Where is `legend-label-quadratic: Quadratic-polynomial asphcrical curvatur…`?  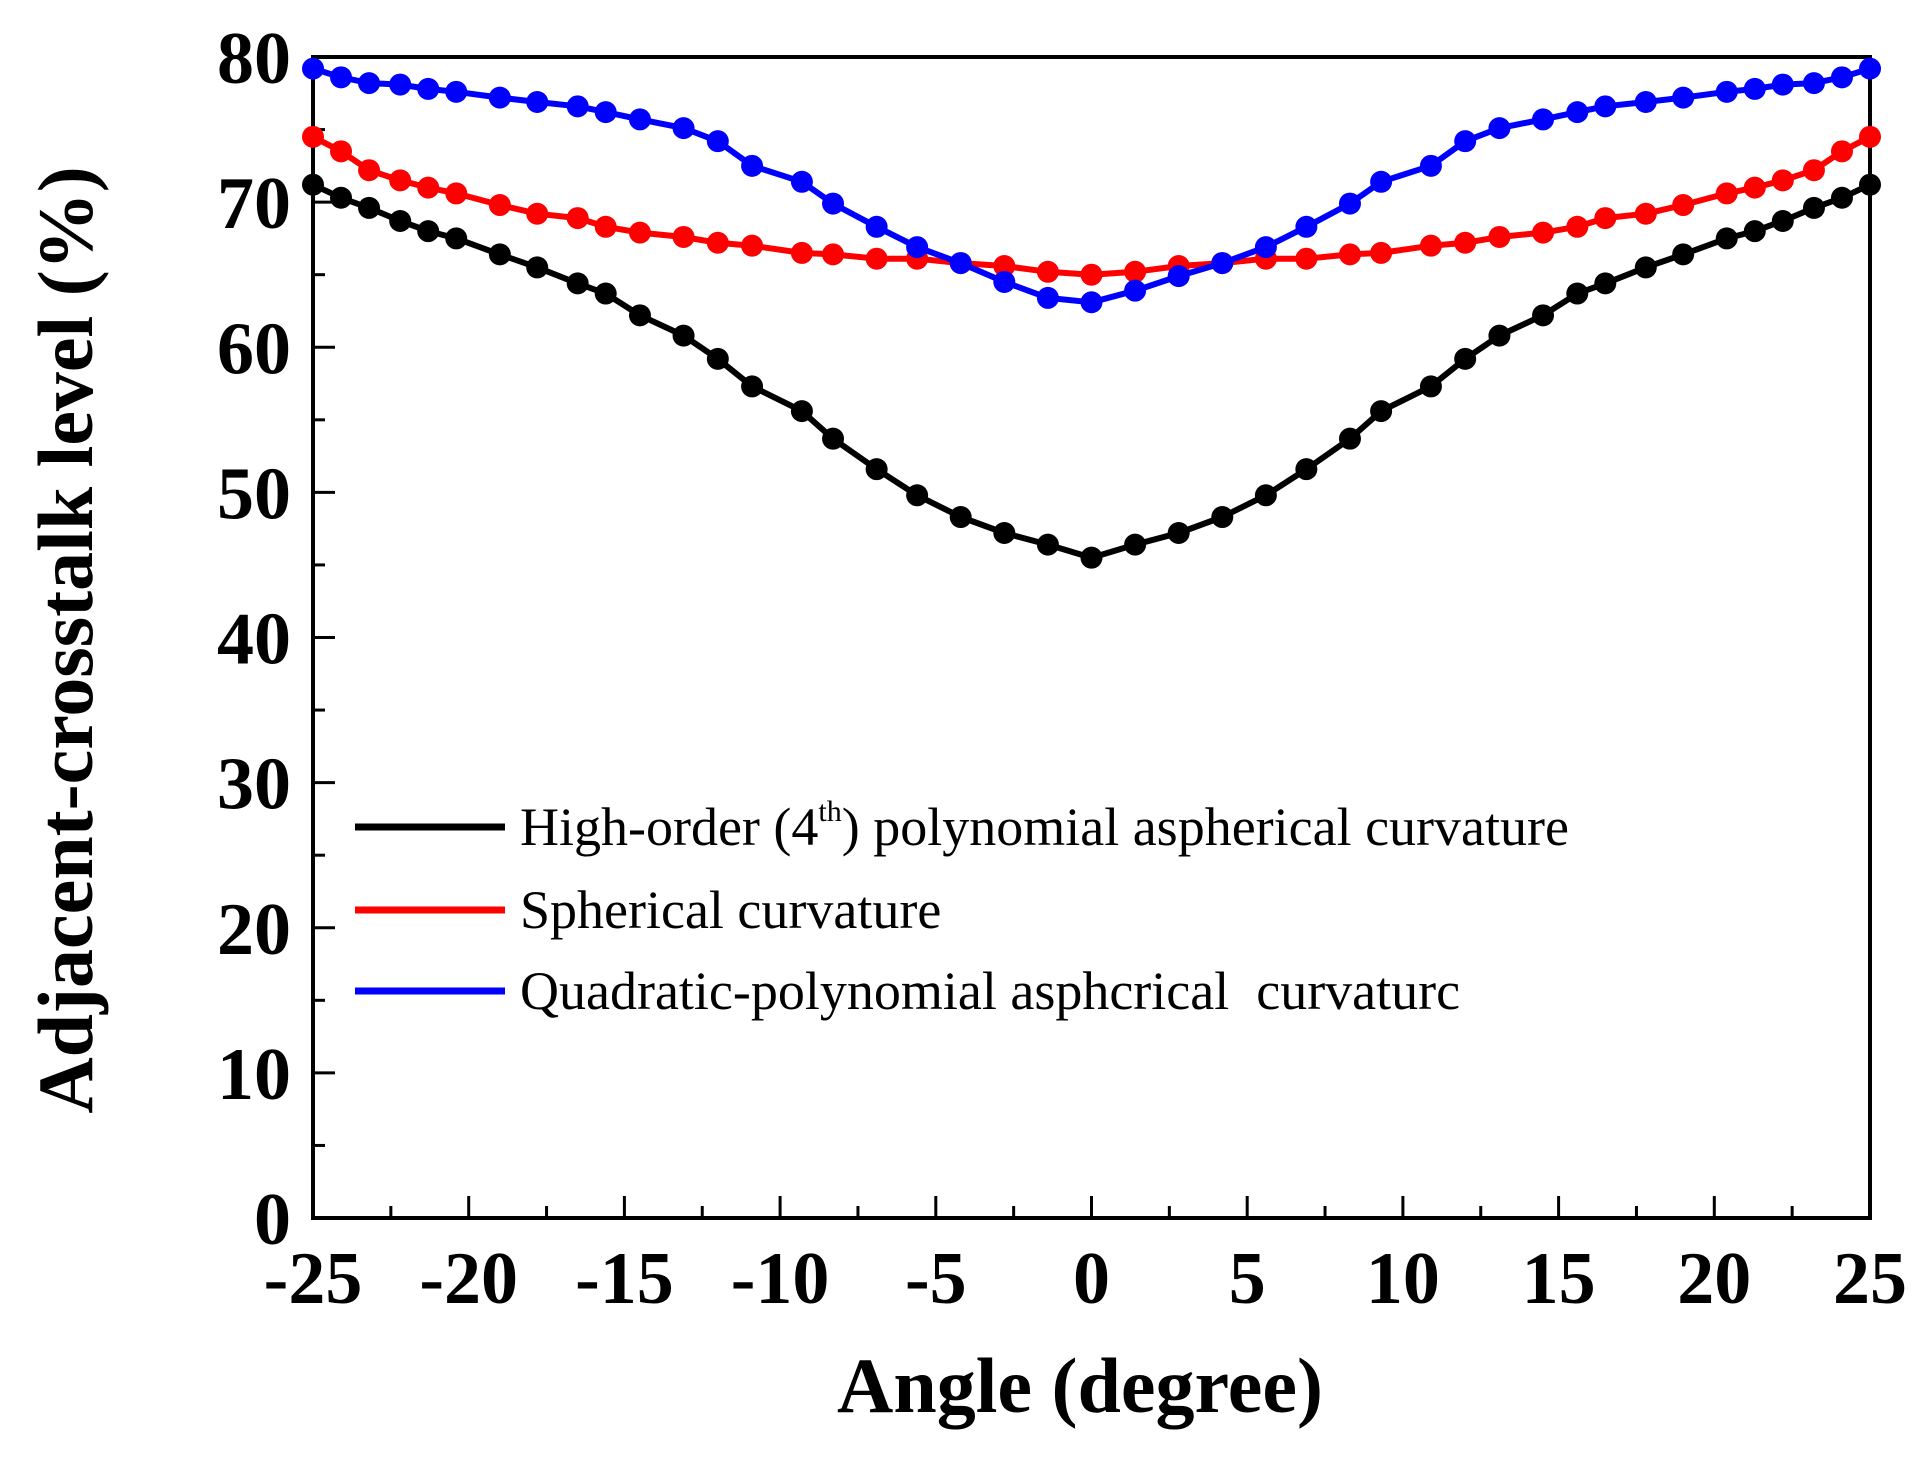 legend-label-quadratic: Quadratic-polynomial asphcrical curvatur… is located at coordinates (990, 991).